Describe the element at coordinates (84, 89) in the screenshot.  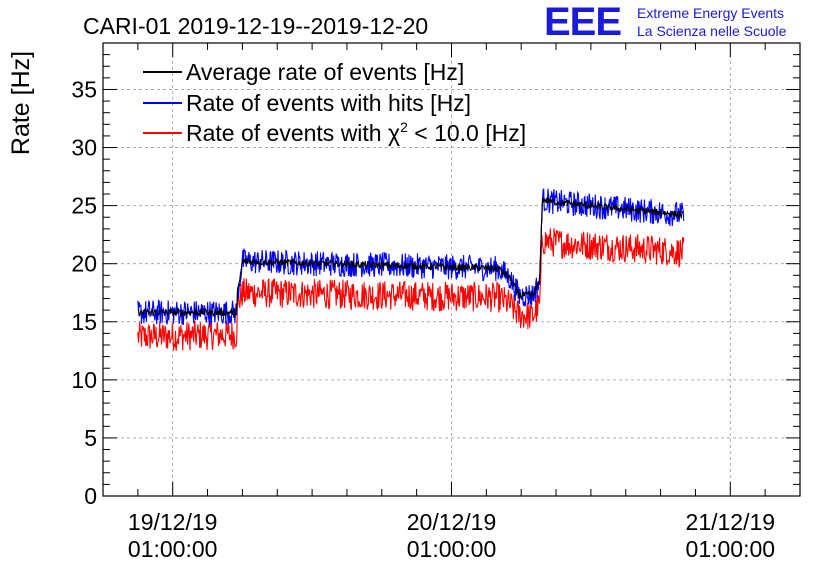
I see `y-tick-label: 35` at that location.